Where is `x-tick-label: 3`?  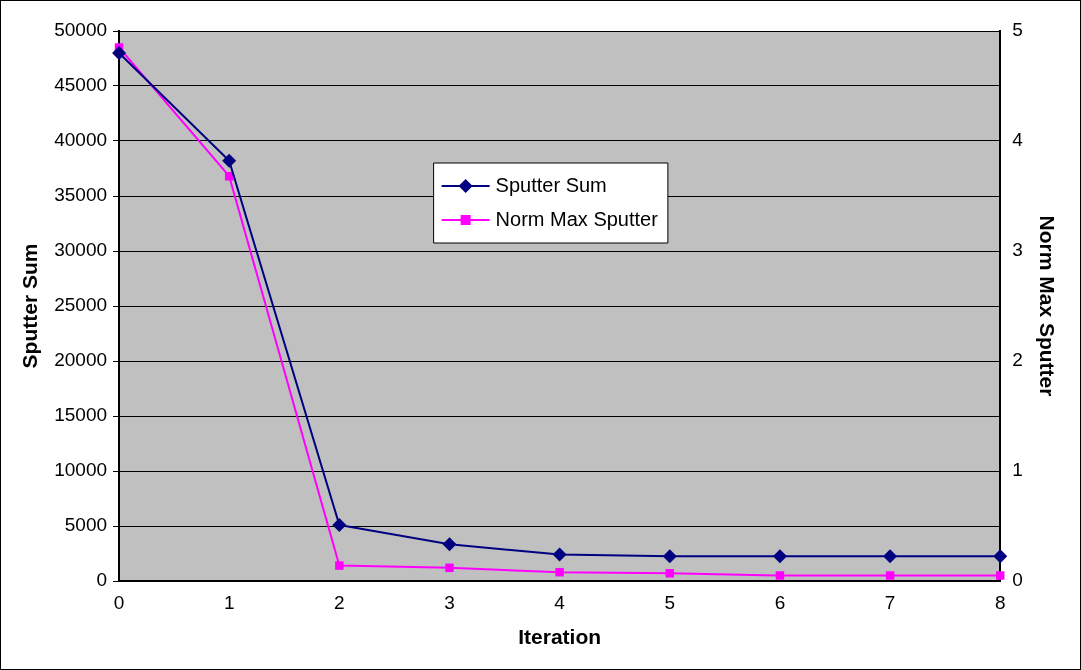 x-tick-label: 3 is located at coordinates (449, 602).